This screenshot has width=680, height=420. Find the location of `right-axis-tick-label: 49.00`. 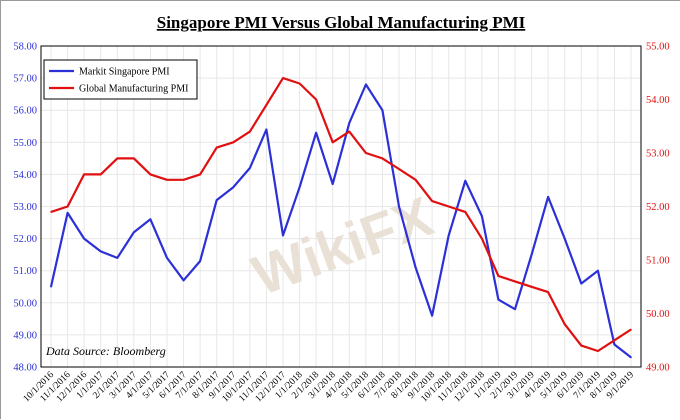

right-axis-tick-label: 49.00 is located at coordinates (658, 368).